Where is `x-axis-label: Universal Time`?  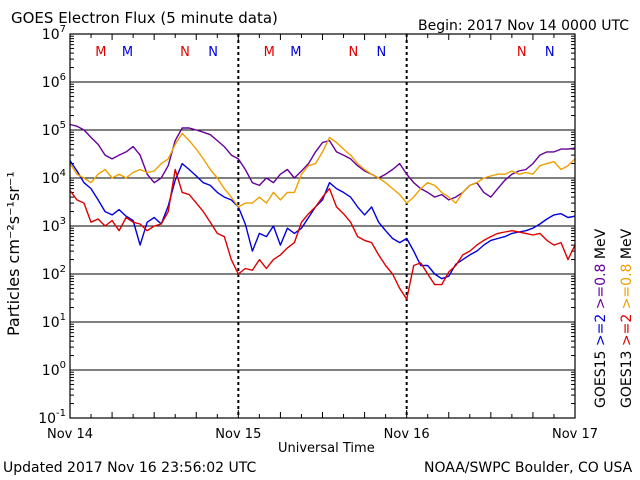 x-axis-label: Universal Time is located at coordinates (326, 448).